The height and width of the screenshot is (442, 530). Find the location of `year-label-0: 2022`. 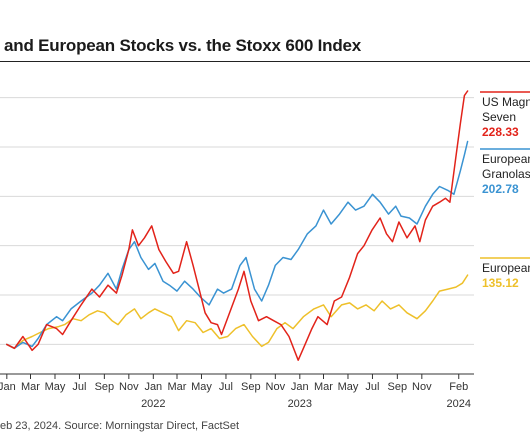

year-label-0: 2022 is located at coordinates (153, 404).